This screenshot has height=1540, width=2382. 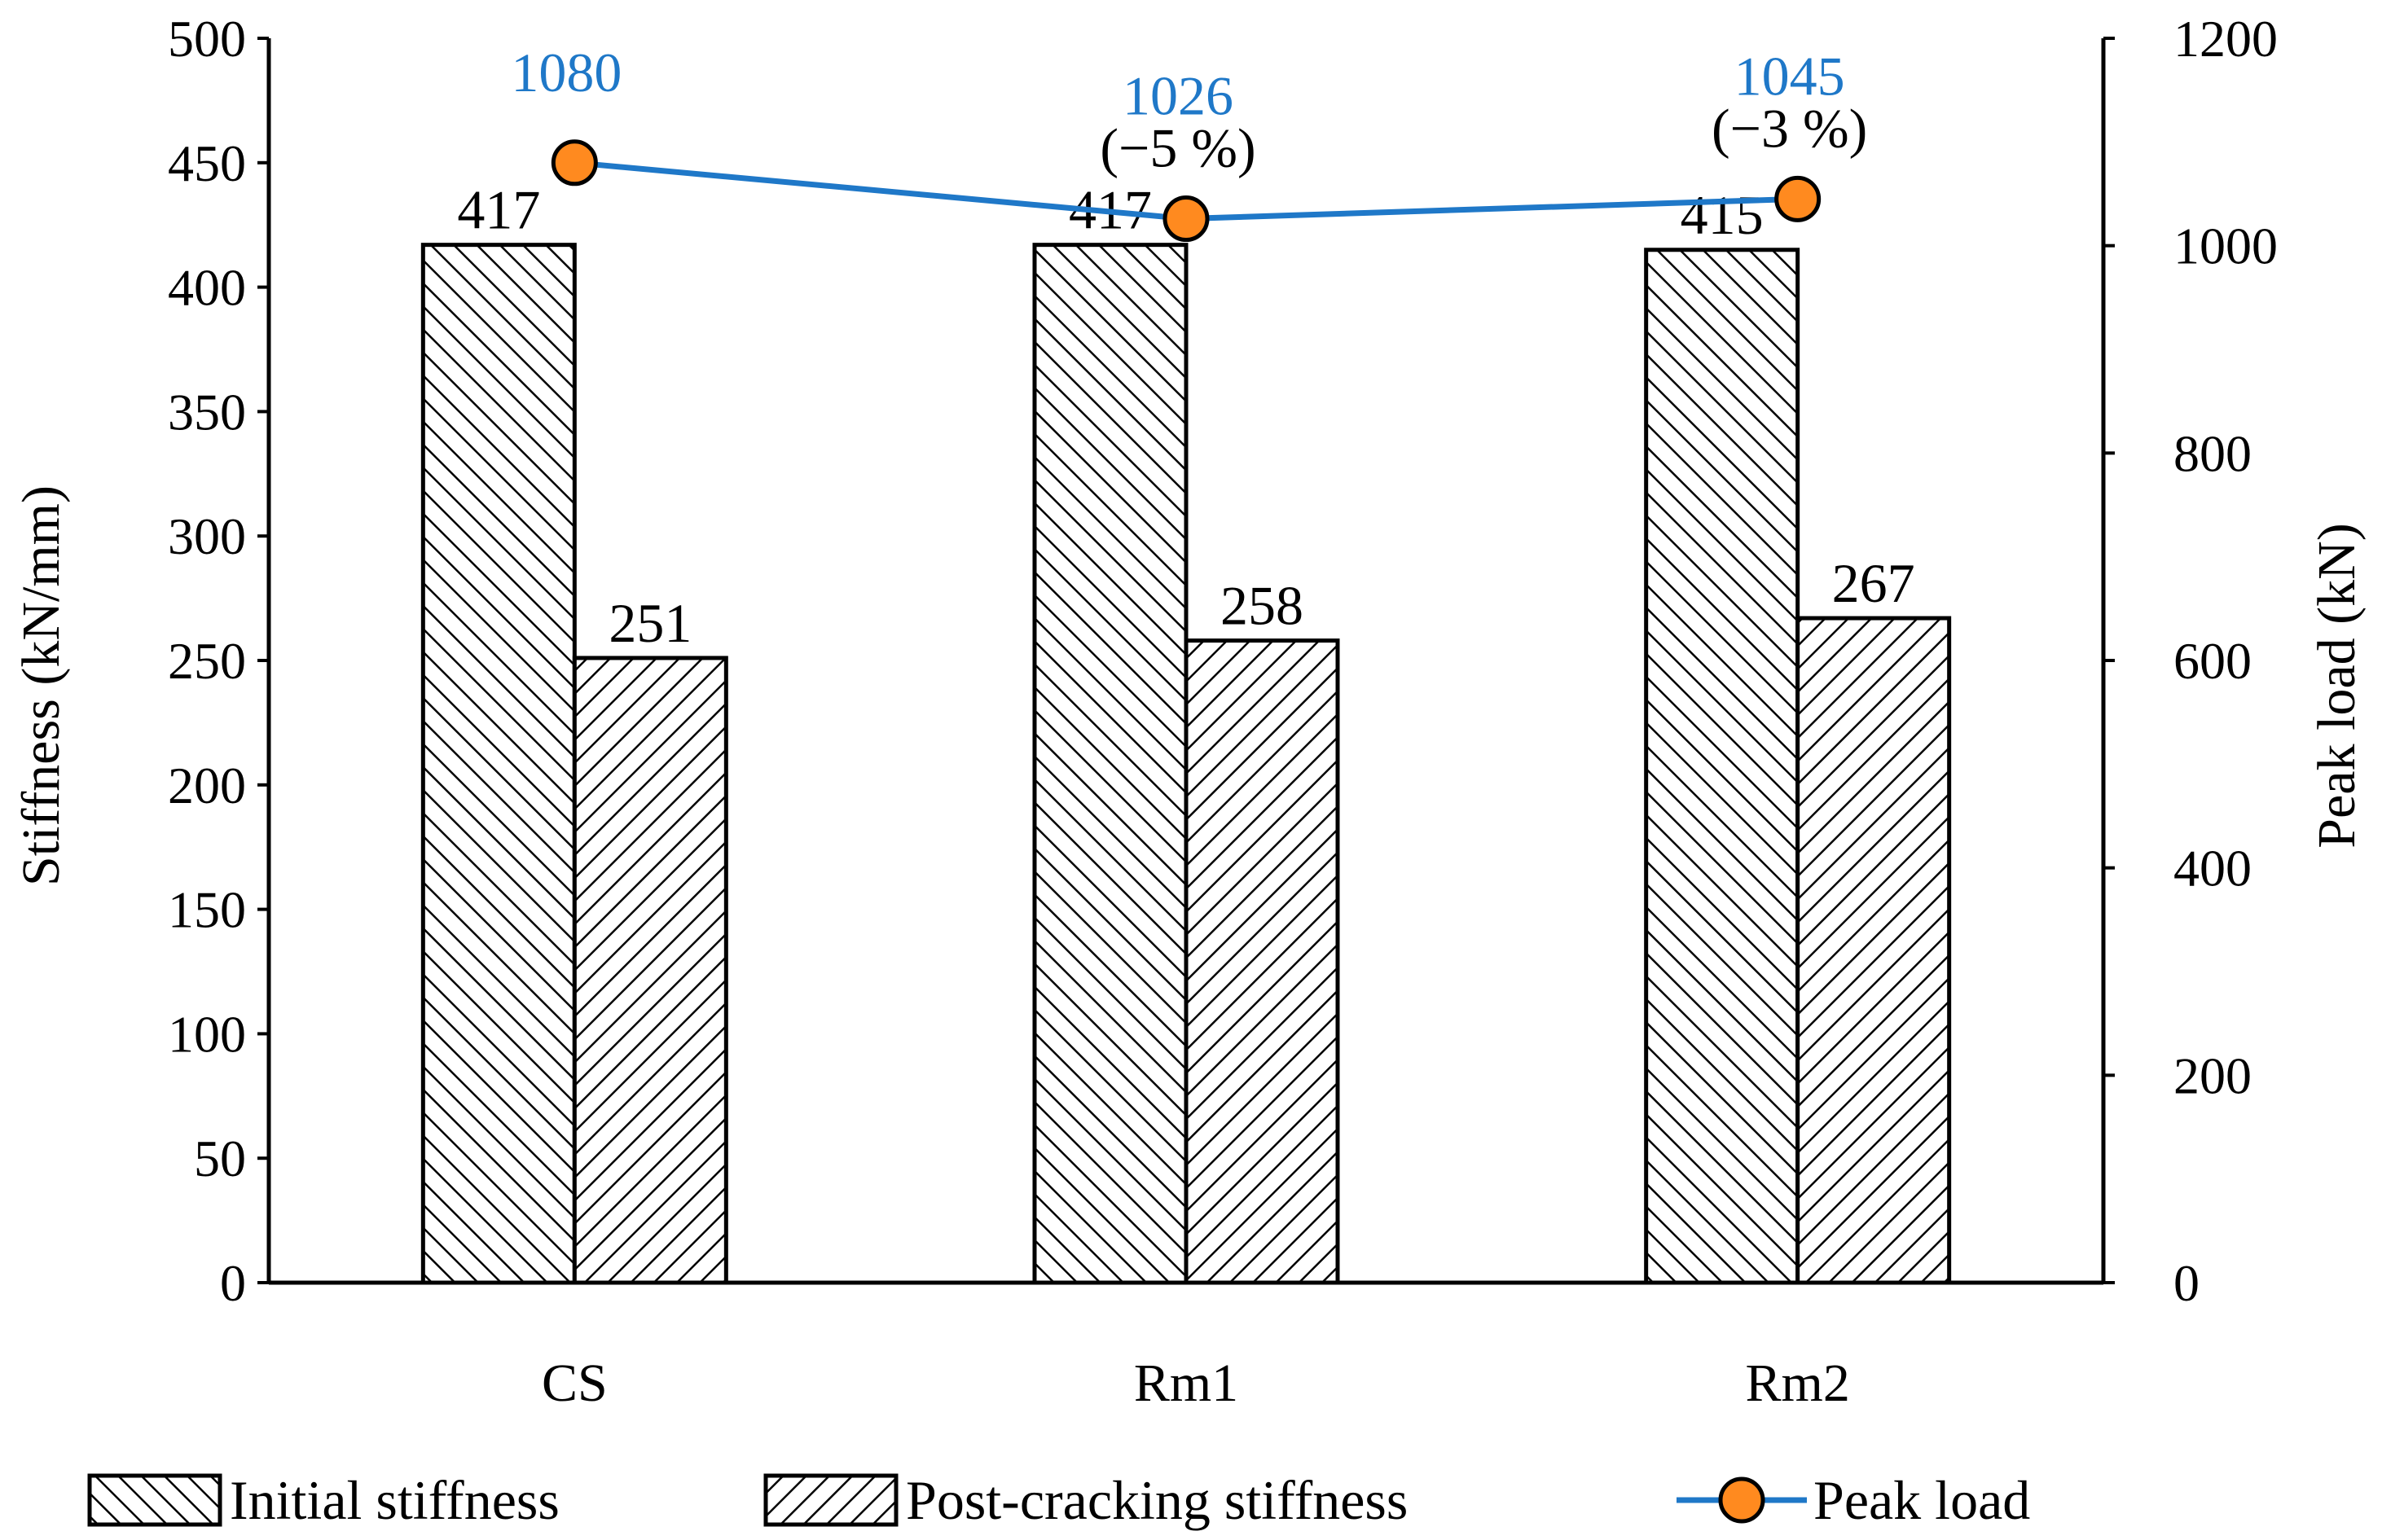 I want to click on bar-label-post-cracking-rm2: 267, so click(x=1873, y=583).